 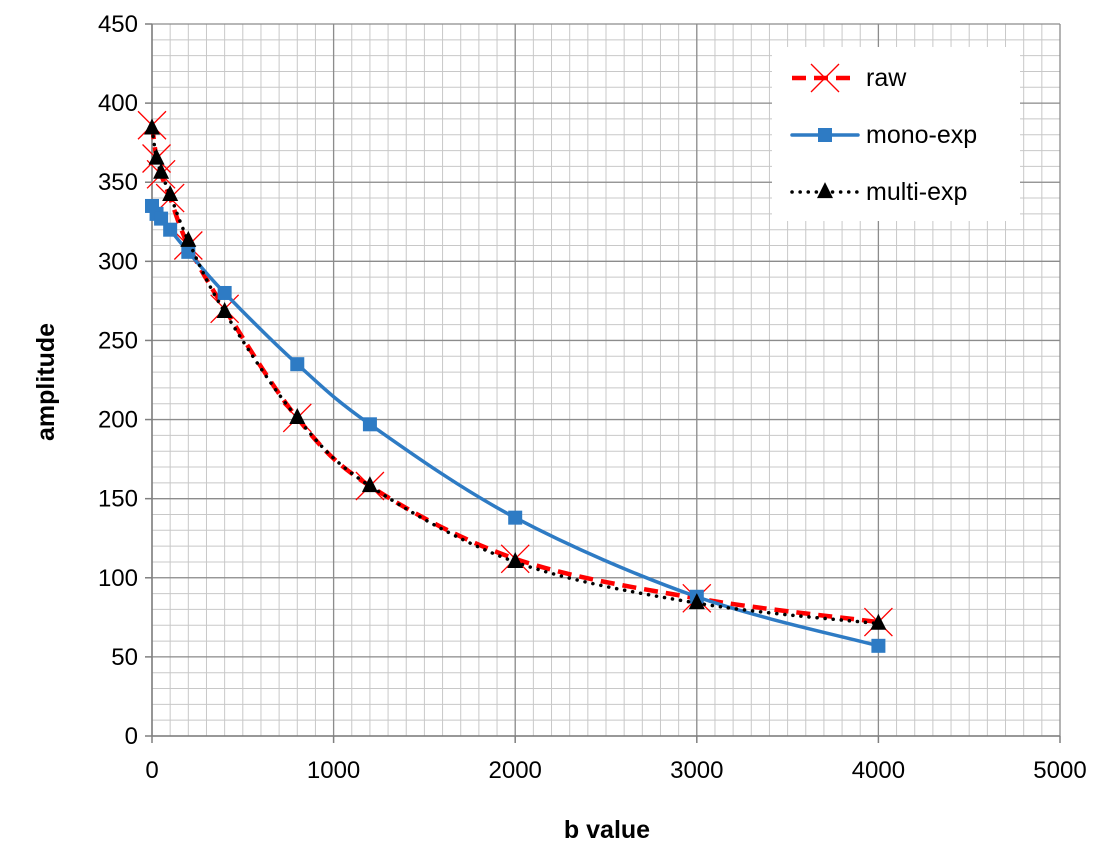 I want to click on x-axis-title: b value, so click(x=607, y=830).